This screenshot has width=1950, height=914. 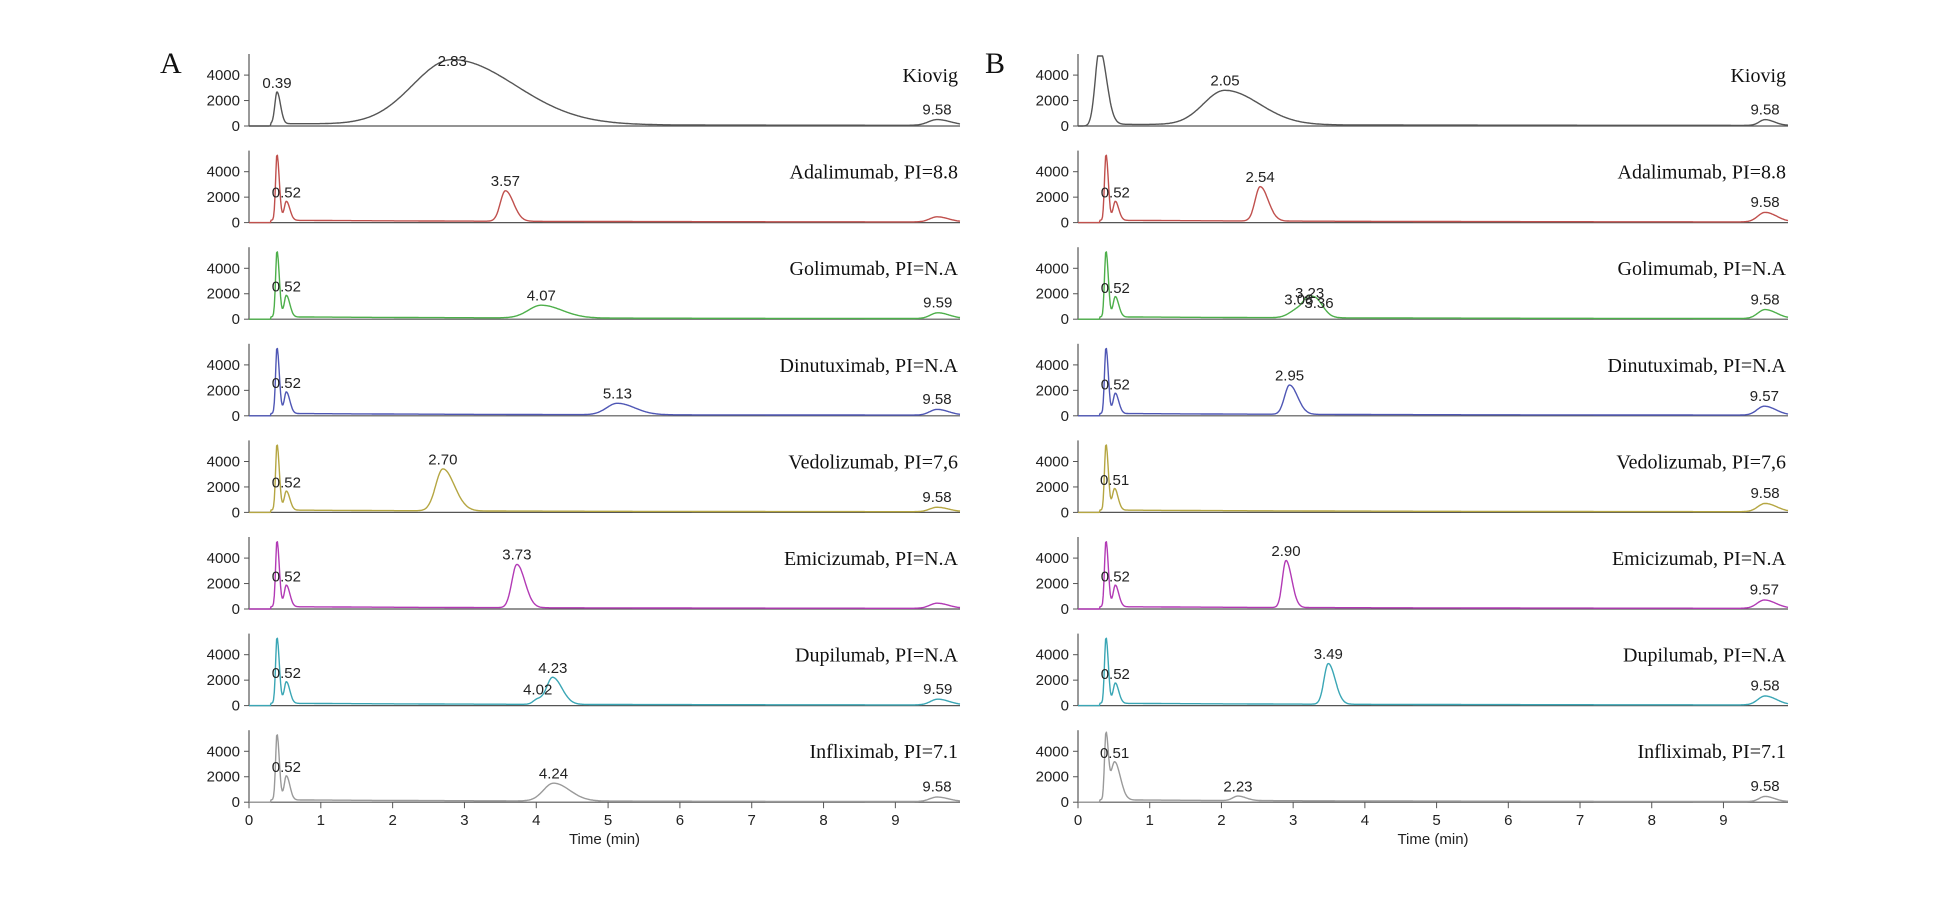 What do you see at coordinates (1114, 753) in the screenshot?
I see `peak-label: 0.51` at bounding box center [1114, 753].